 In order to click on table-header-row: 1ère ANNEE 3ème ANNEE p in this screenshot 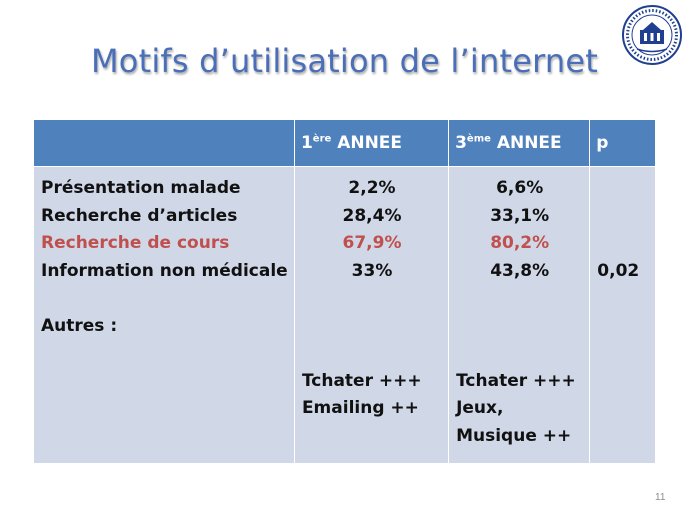, I will do `click(344, 143)`.